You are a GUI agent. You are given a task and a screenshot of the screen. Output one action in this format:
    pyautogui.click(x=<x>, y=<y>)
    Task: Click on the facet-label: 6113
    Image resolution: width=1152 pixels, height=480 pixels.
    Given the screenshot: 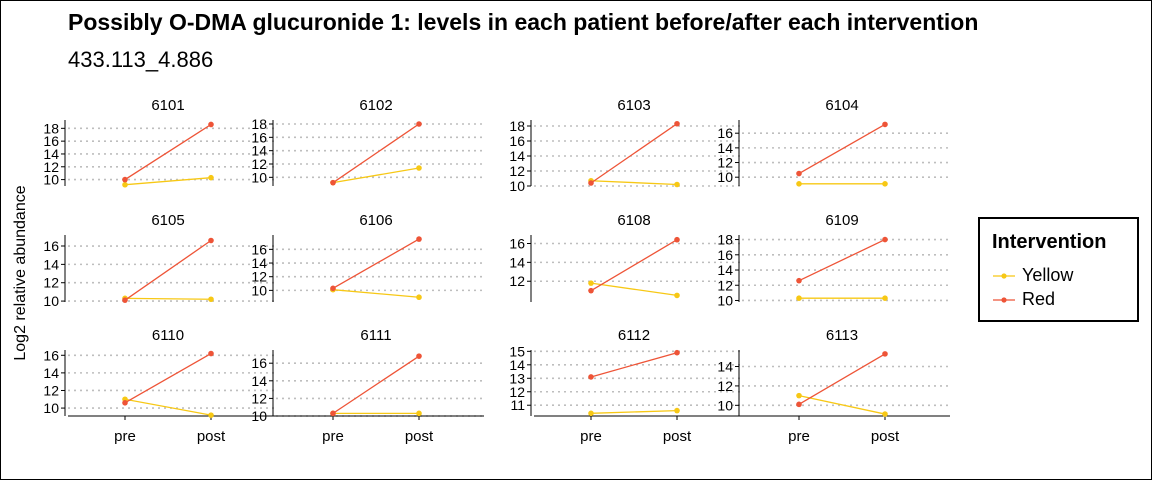 What is the action you would take?
    pyautogui.click(x=842, y=335)
    